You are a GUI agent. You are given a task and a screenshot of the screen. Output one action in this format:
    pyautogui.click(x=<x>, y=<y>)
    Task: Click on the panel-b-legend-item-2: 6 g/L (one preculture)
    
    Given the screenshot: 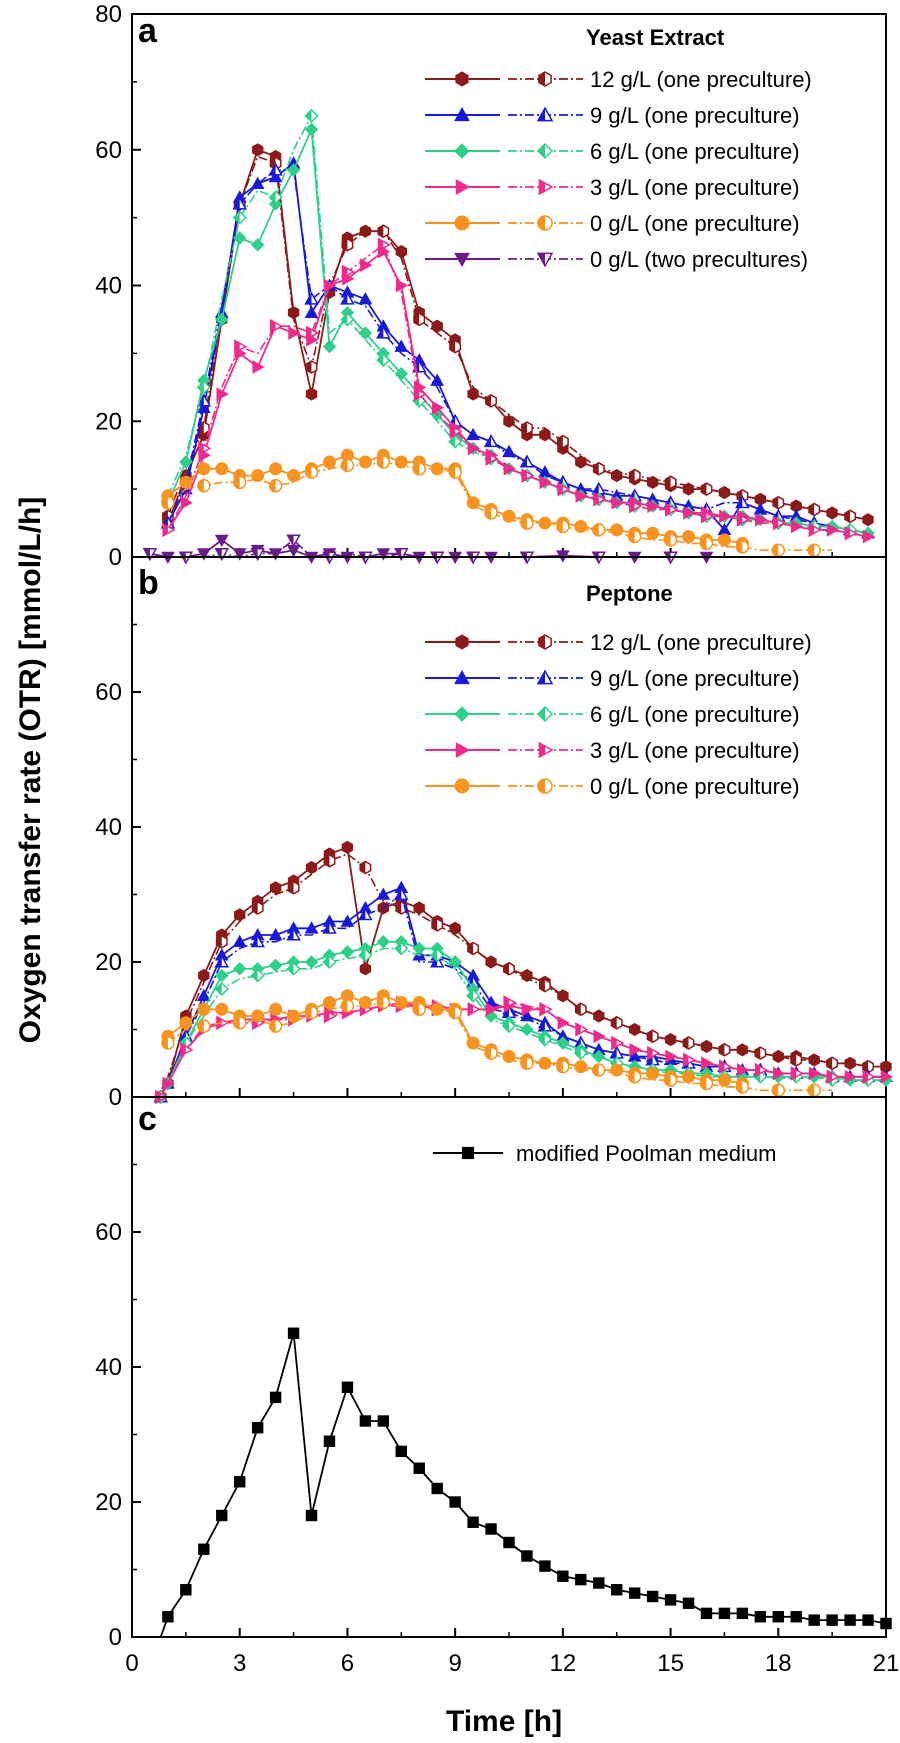 What is the action you would take?
    pyautogui.click(x=612, y=714)
    